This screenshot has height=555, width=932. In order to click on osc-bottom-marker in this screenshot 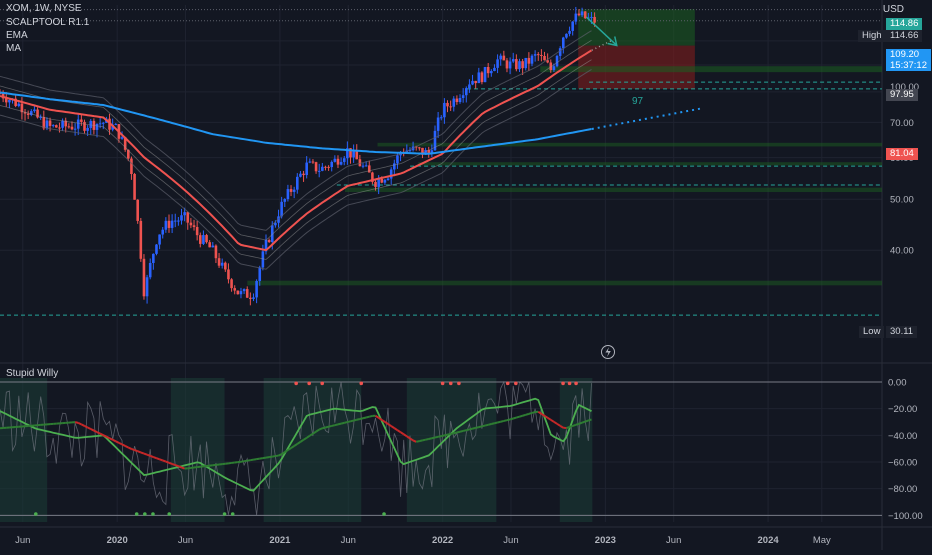, I will do `click(36, 514)`.